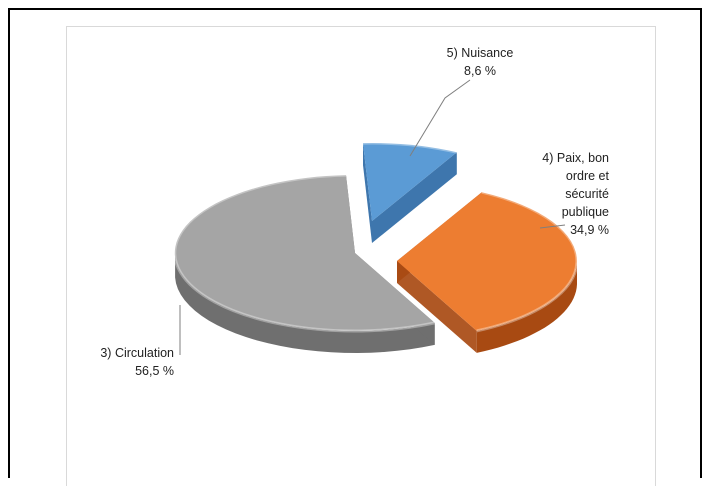  I want to click on slice-name-label-2: sécurité, so click(587, 194).